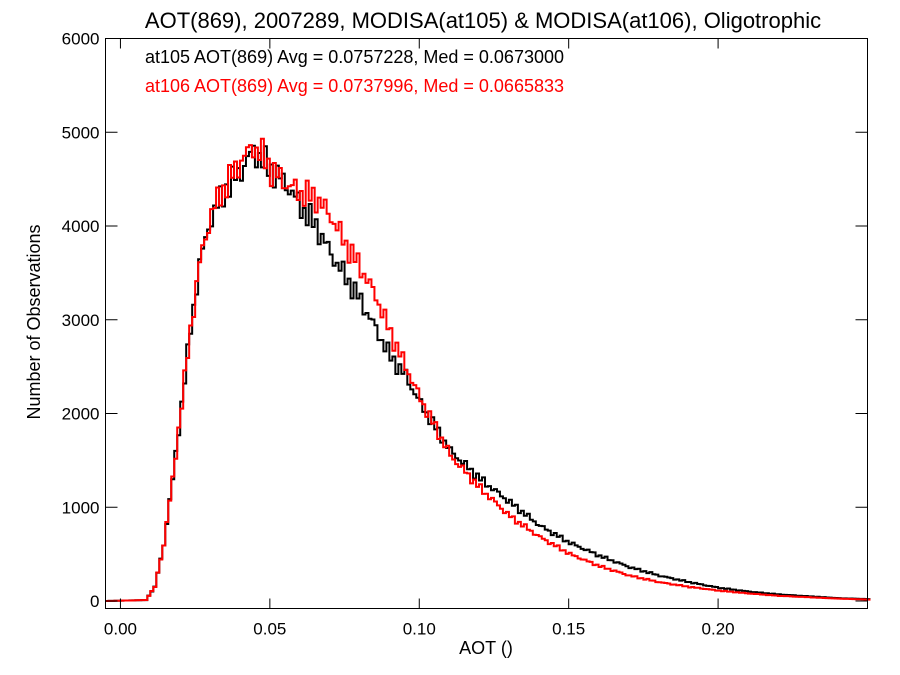 This screenshot has width=900, height=675. Describe the element at coordinates (419, 629) in the screenshot. I see `x-tick-label: 0.10` at that location.